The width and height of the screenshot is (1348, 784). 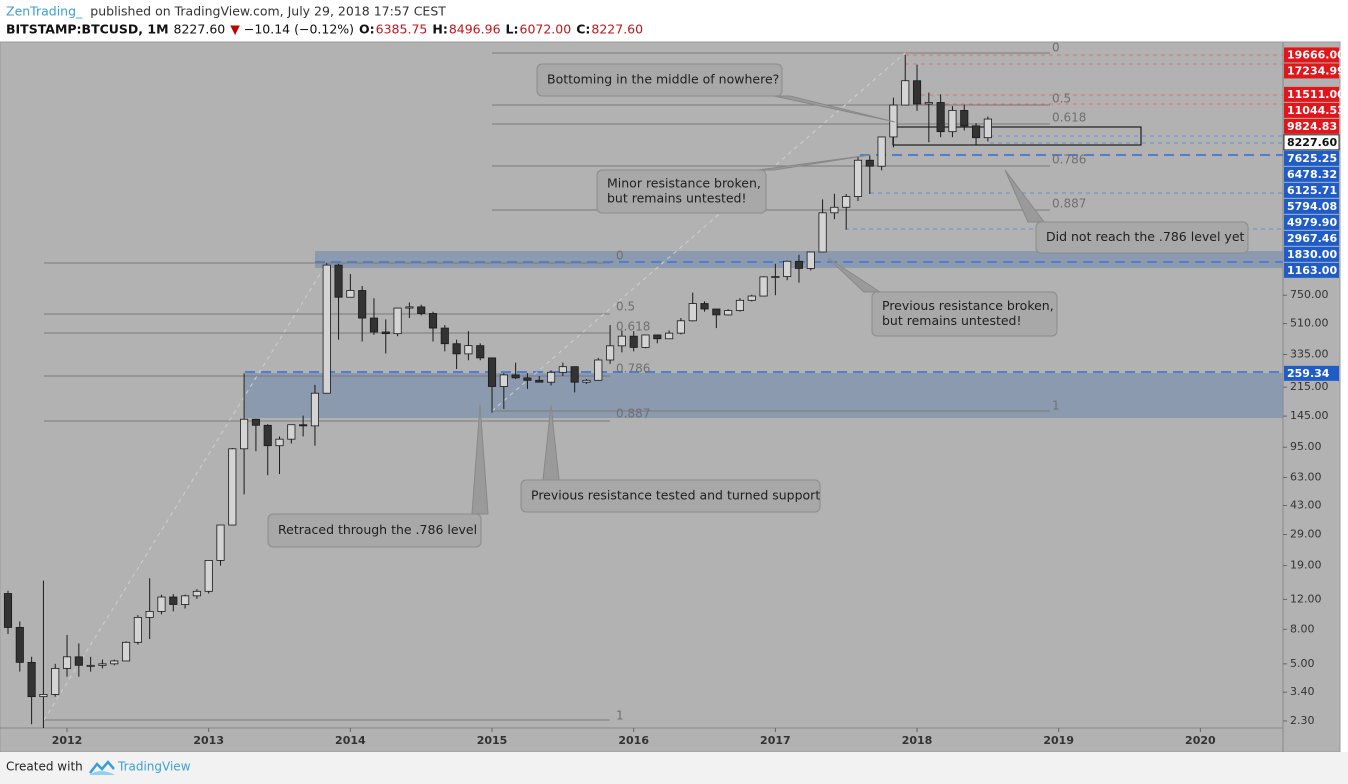 I want to click on price-label: 6478.32, so click(x=1312, y=174).